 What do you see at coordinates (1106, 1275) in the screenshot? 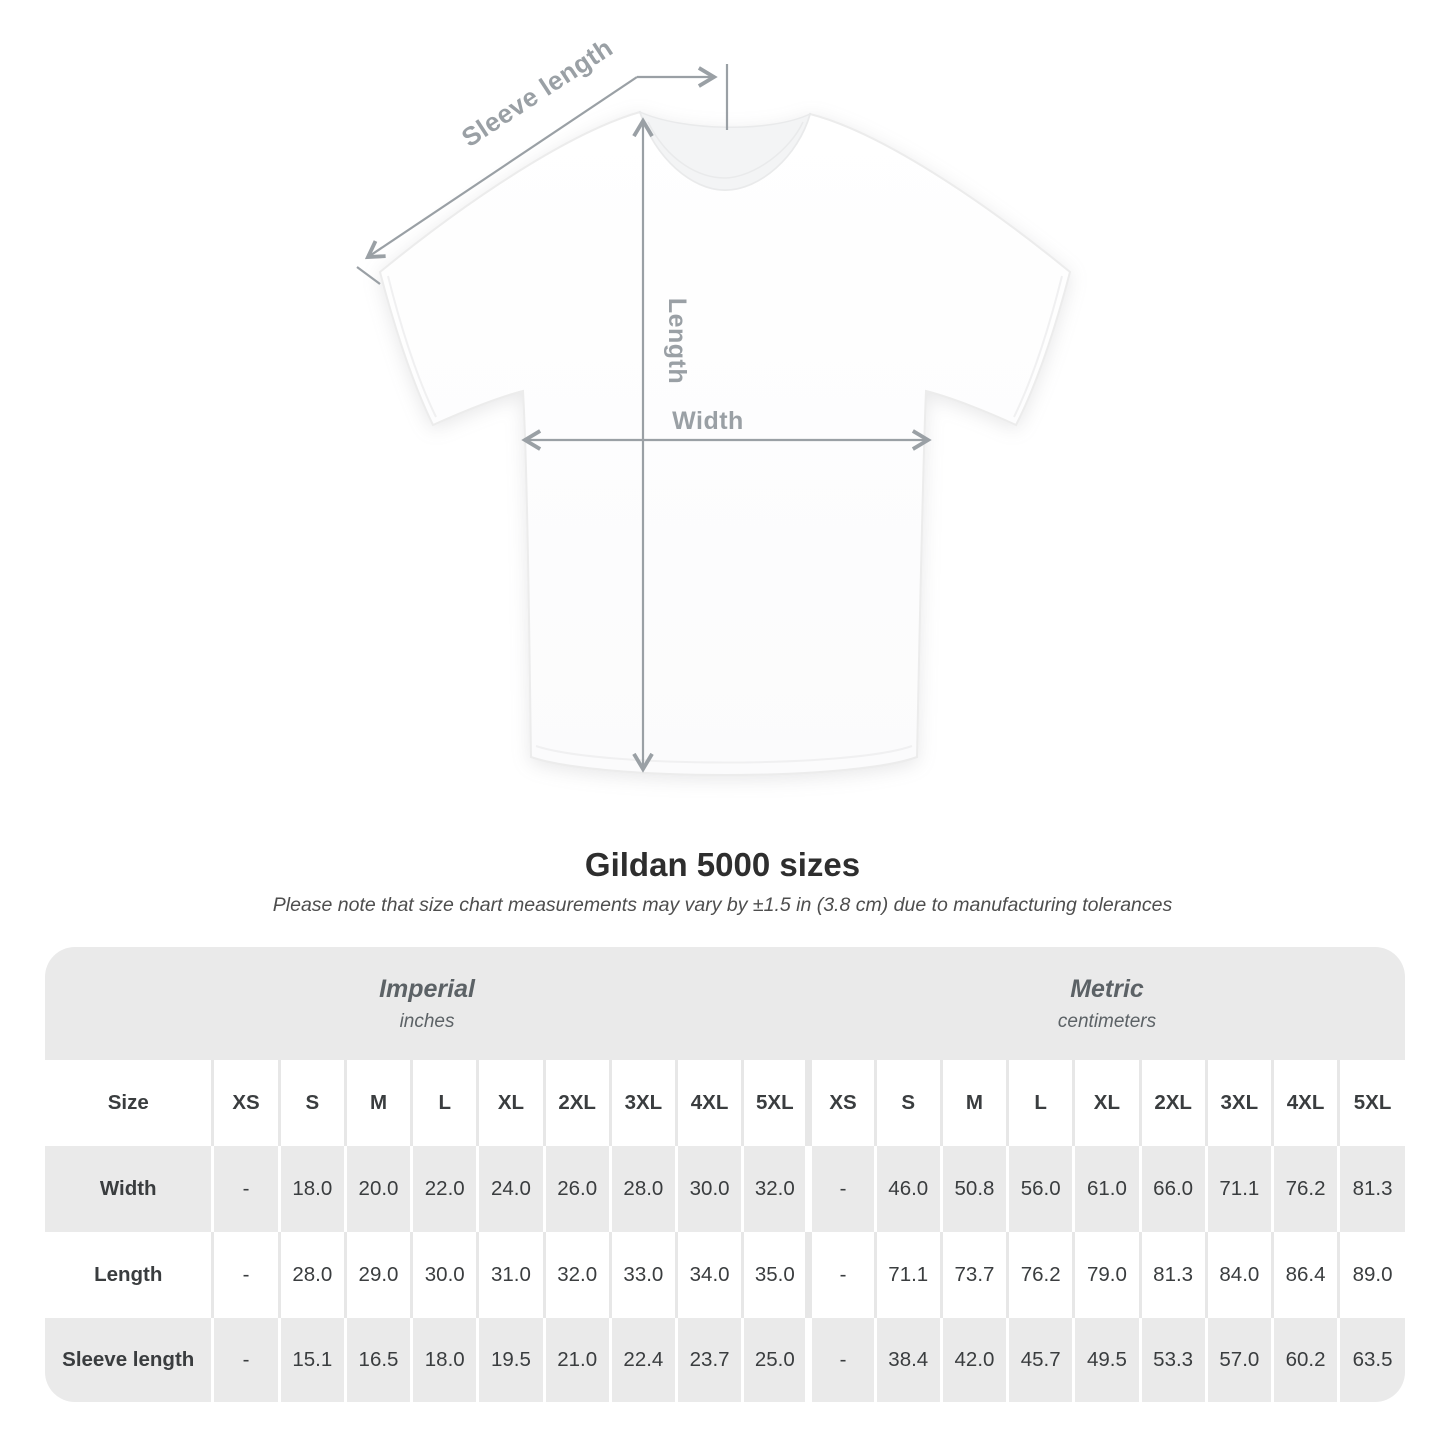
I see `size-value: 79.0` at bounding box center [1106, 1275].